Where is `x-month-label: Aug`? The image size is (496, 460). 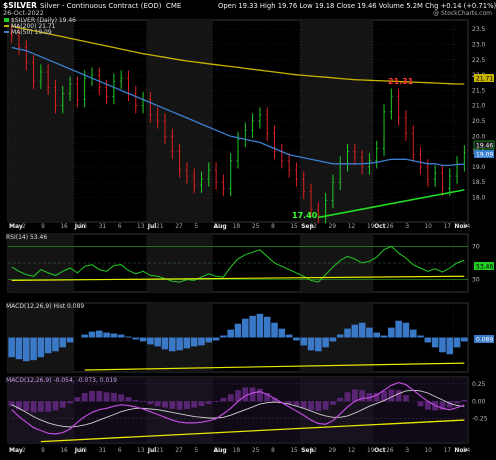
x-month-label: Aug is located at coordinates (219, 226).